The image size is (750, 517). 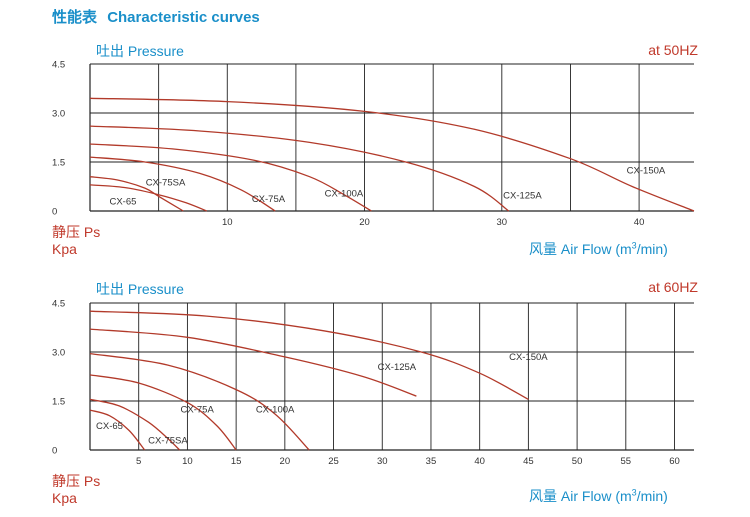 I want to click on series-line-cx-150a, so click(x=309, y=355).